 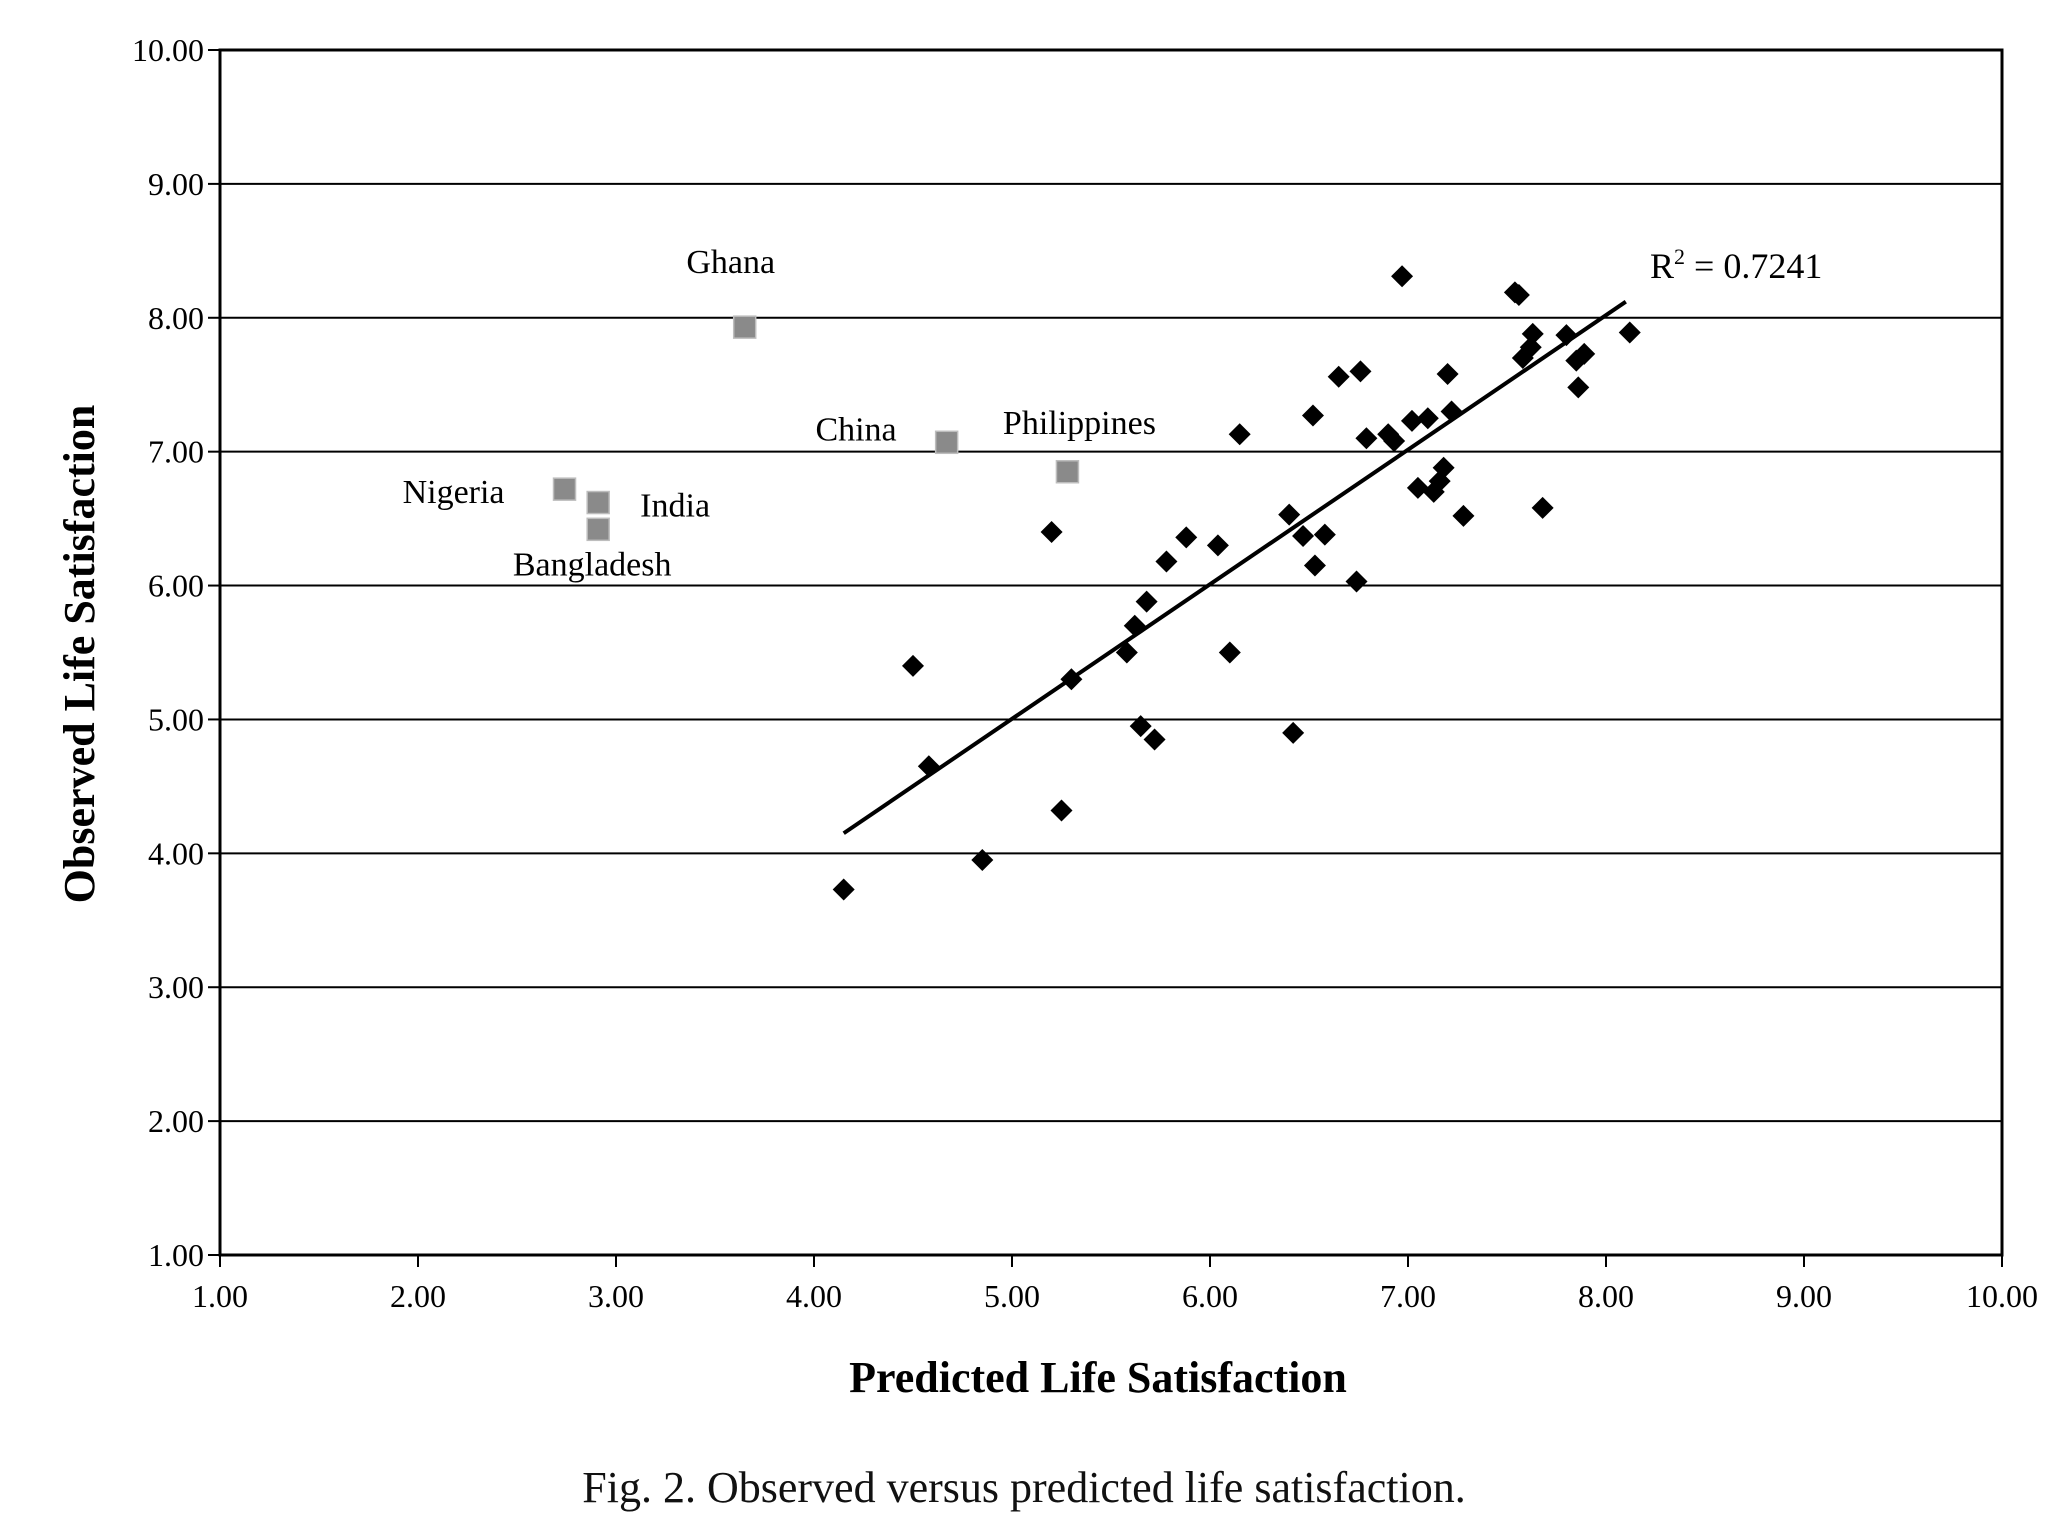 What do you see at coordinates (1736, 265) in the screenshot?
I see `r-squared-annotation: R2 = 0.7241` at bounding box center [1736, 265].